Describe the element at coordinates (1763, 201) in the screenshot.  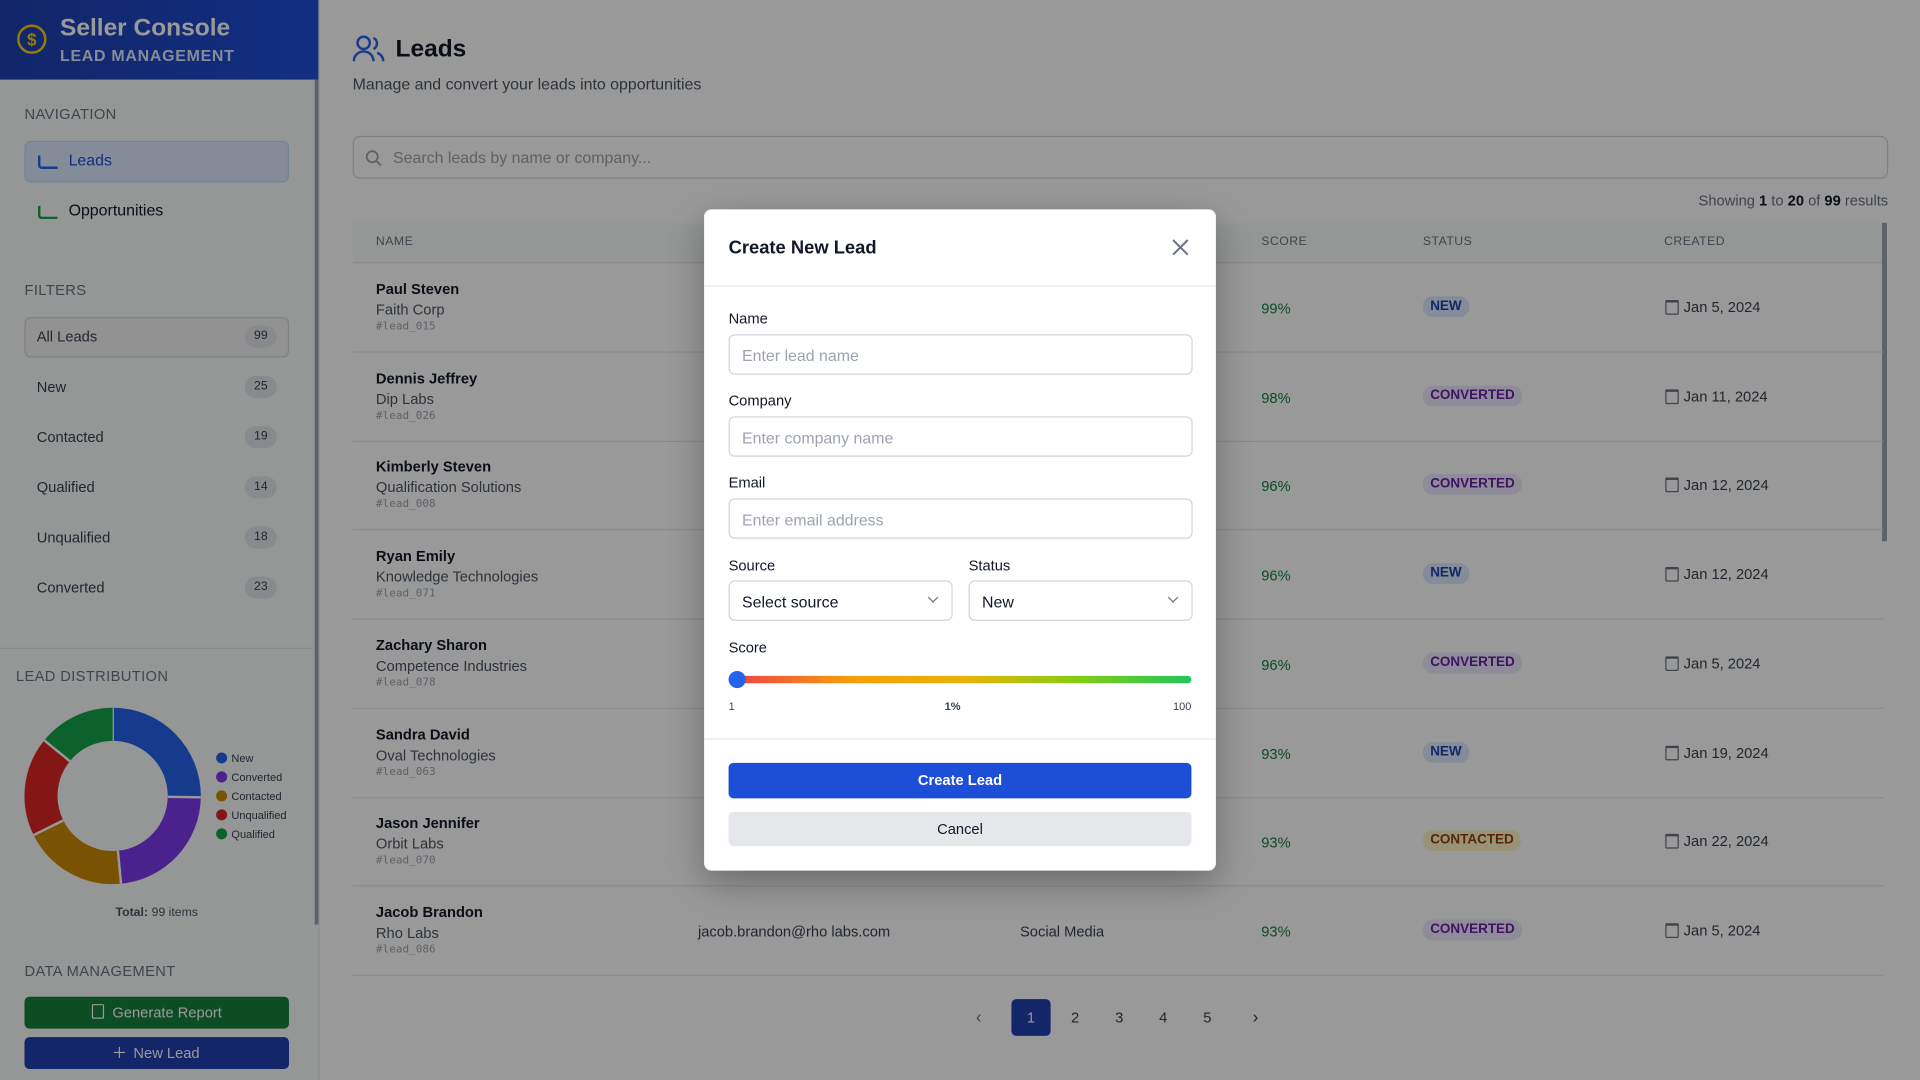
I see `results-text: 1` at that location.